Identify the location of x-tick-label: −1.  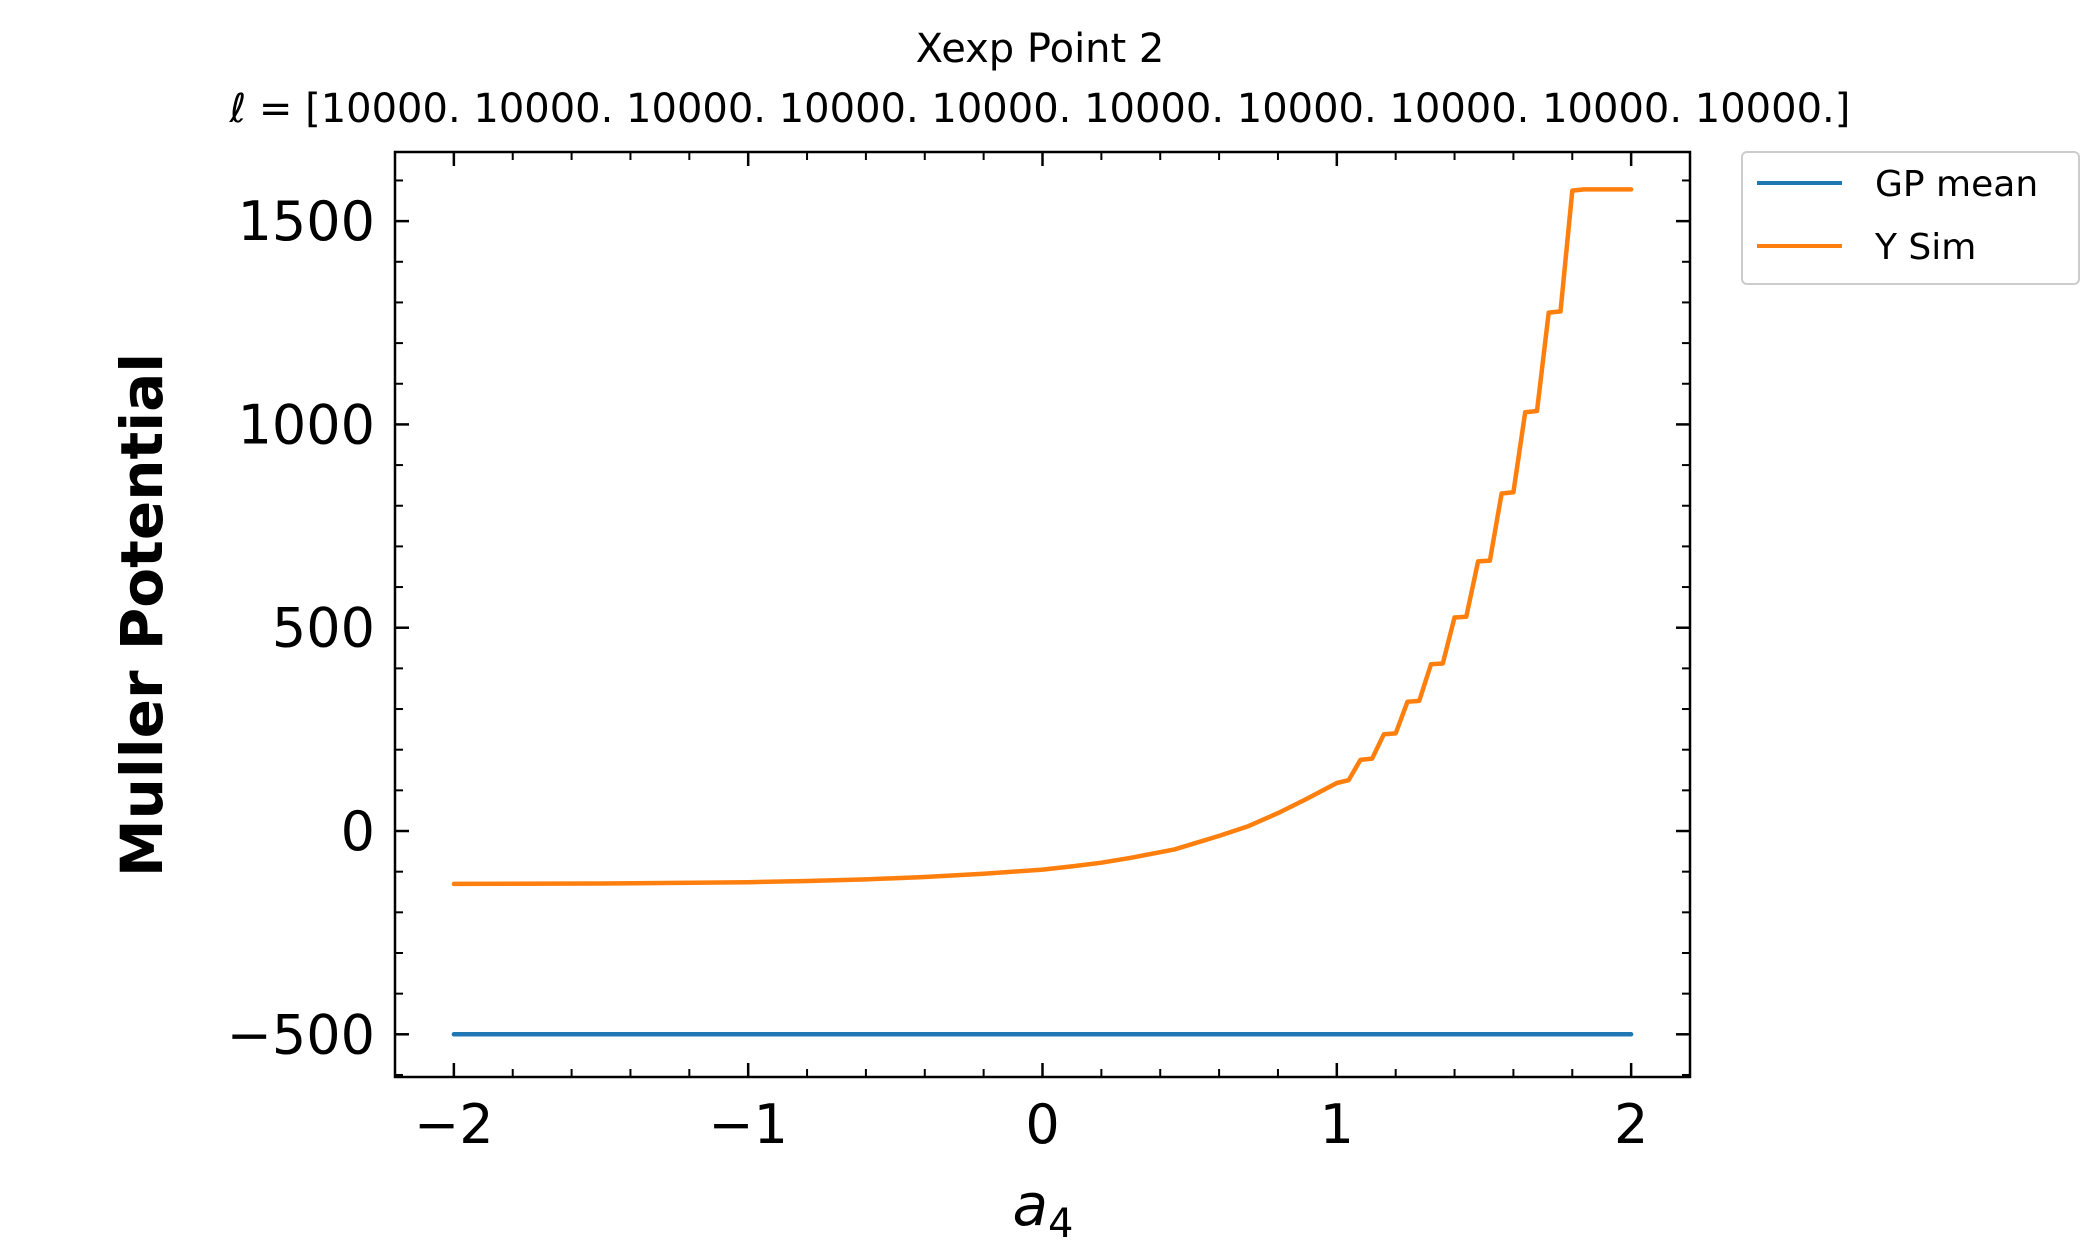
(748, 1124).